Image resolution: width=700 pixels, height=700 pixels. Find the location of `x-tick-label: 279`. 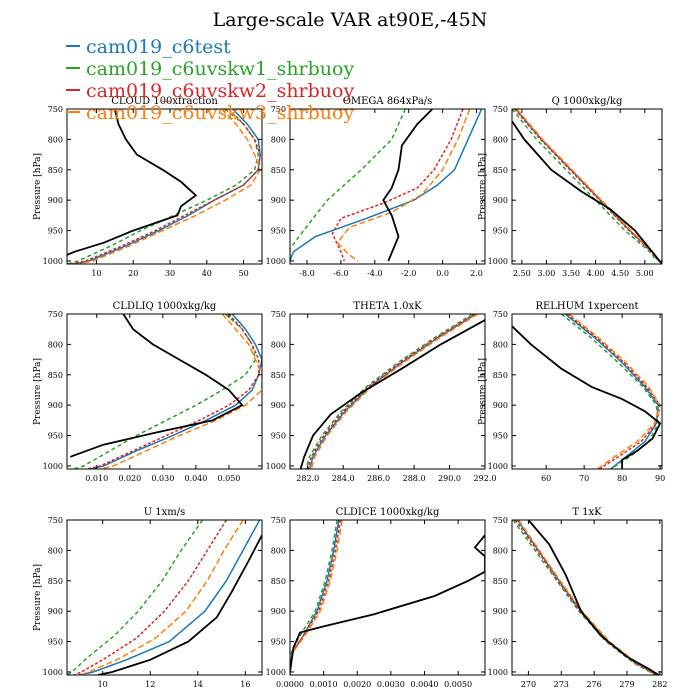

x-tick-label: 279 is located at coordinates (626, 684).